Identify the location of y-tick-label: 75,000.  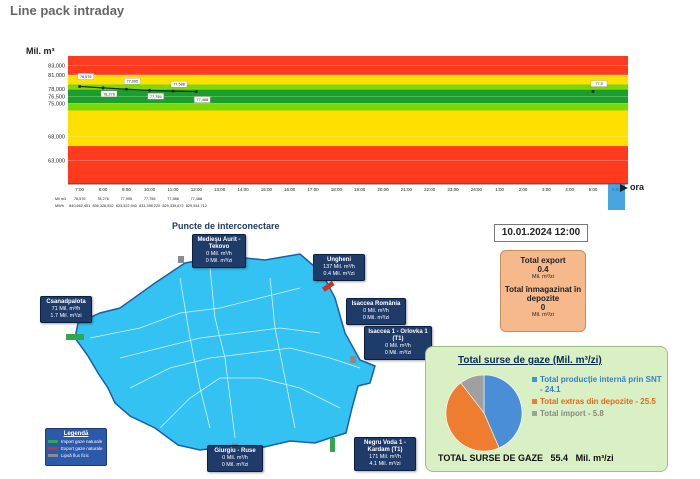
(56, 104).